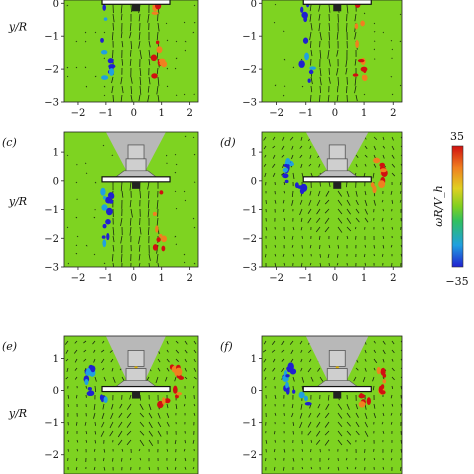 This screenshot has height=474, width=474. Describe the element at coordinates (364, 113) in the screenshot. I see `x-tick-label: 1` at that location.